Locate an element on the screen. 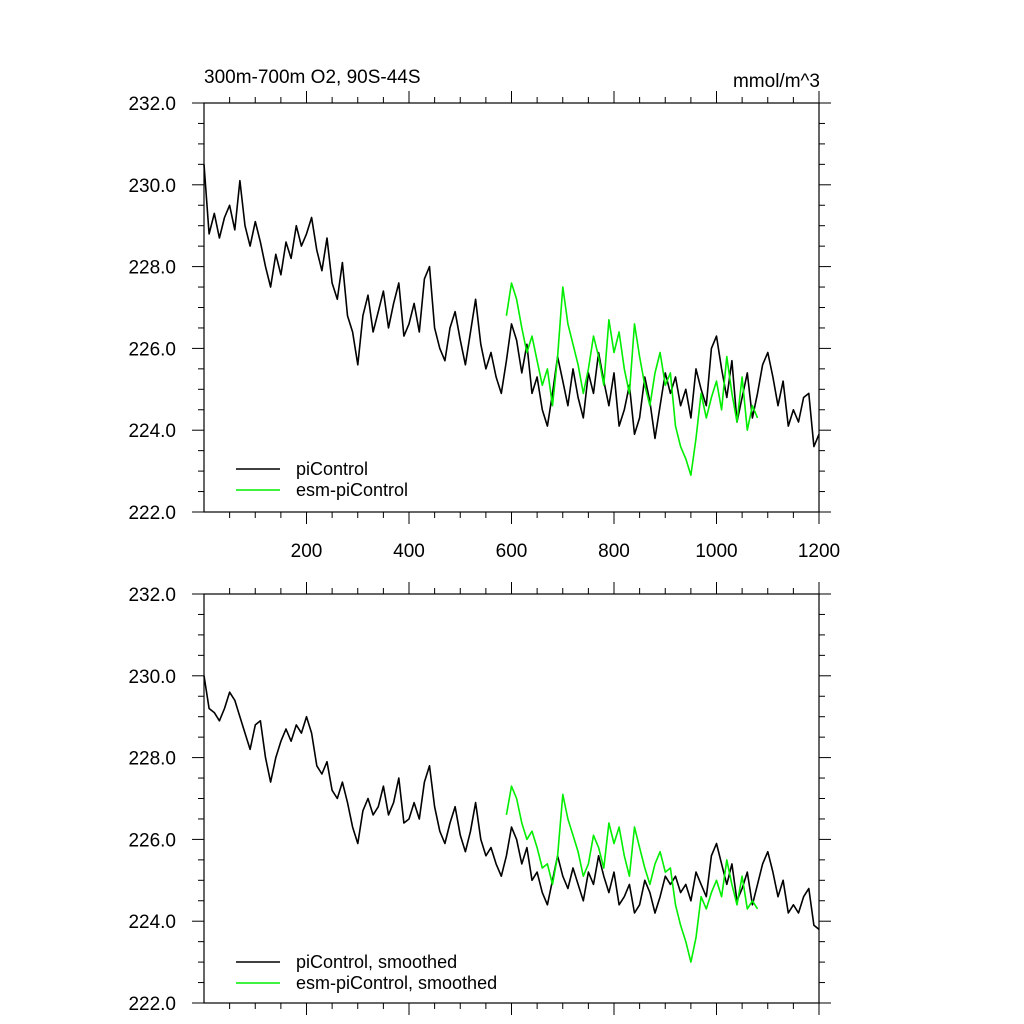 This screenshot has width=1024, height=1024. legend-label-picontrol-smoothed: piControl, smoothed is located at coordinates (376, 962).